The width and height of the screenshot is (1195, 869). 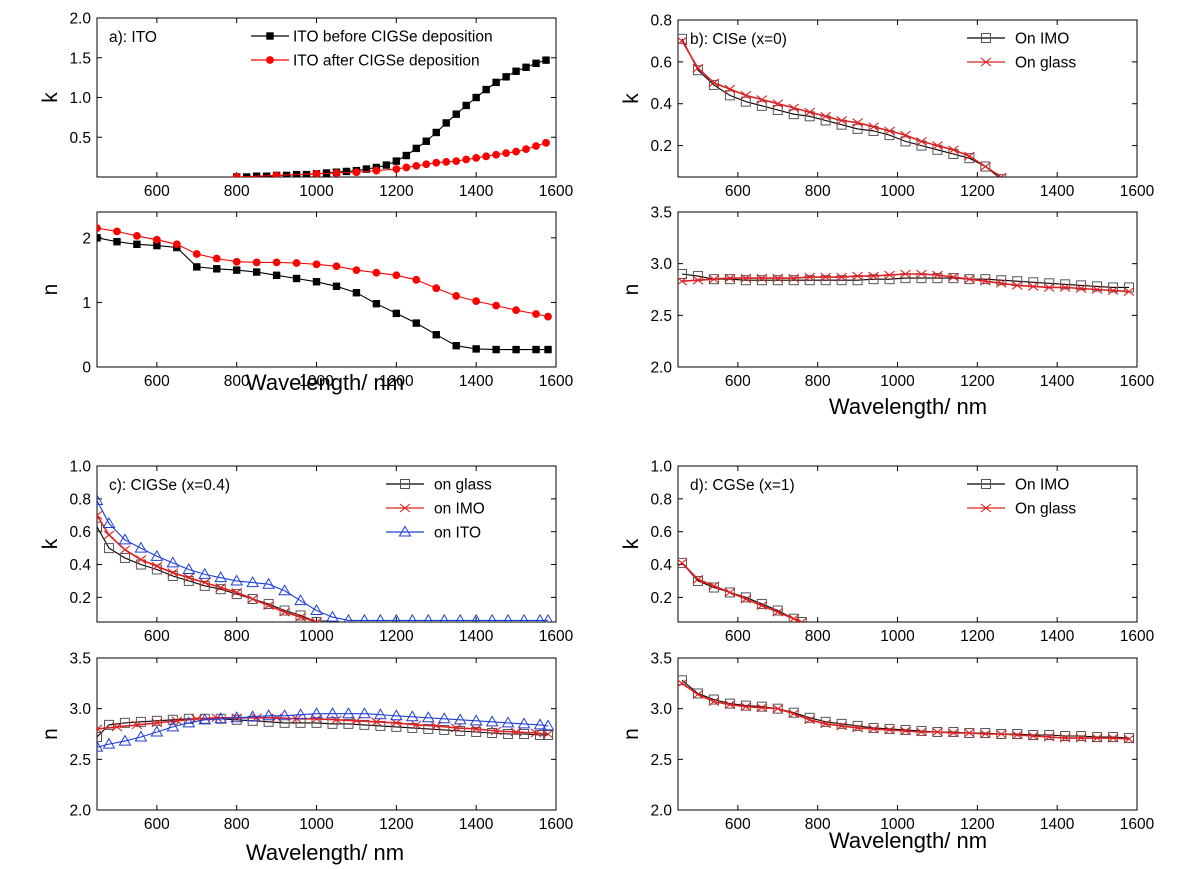 What do you see at coordinates (556, 824) in the screenshot?
I see `x-tick-label: 1600` at bounding box center [556, 824].